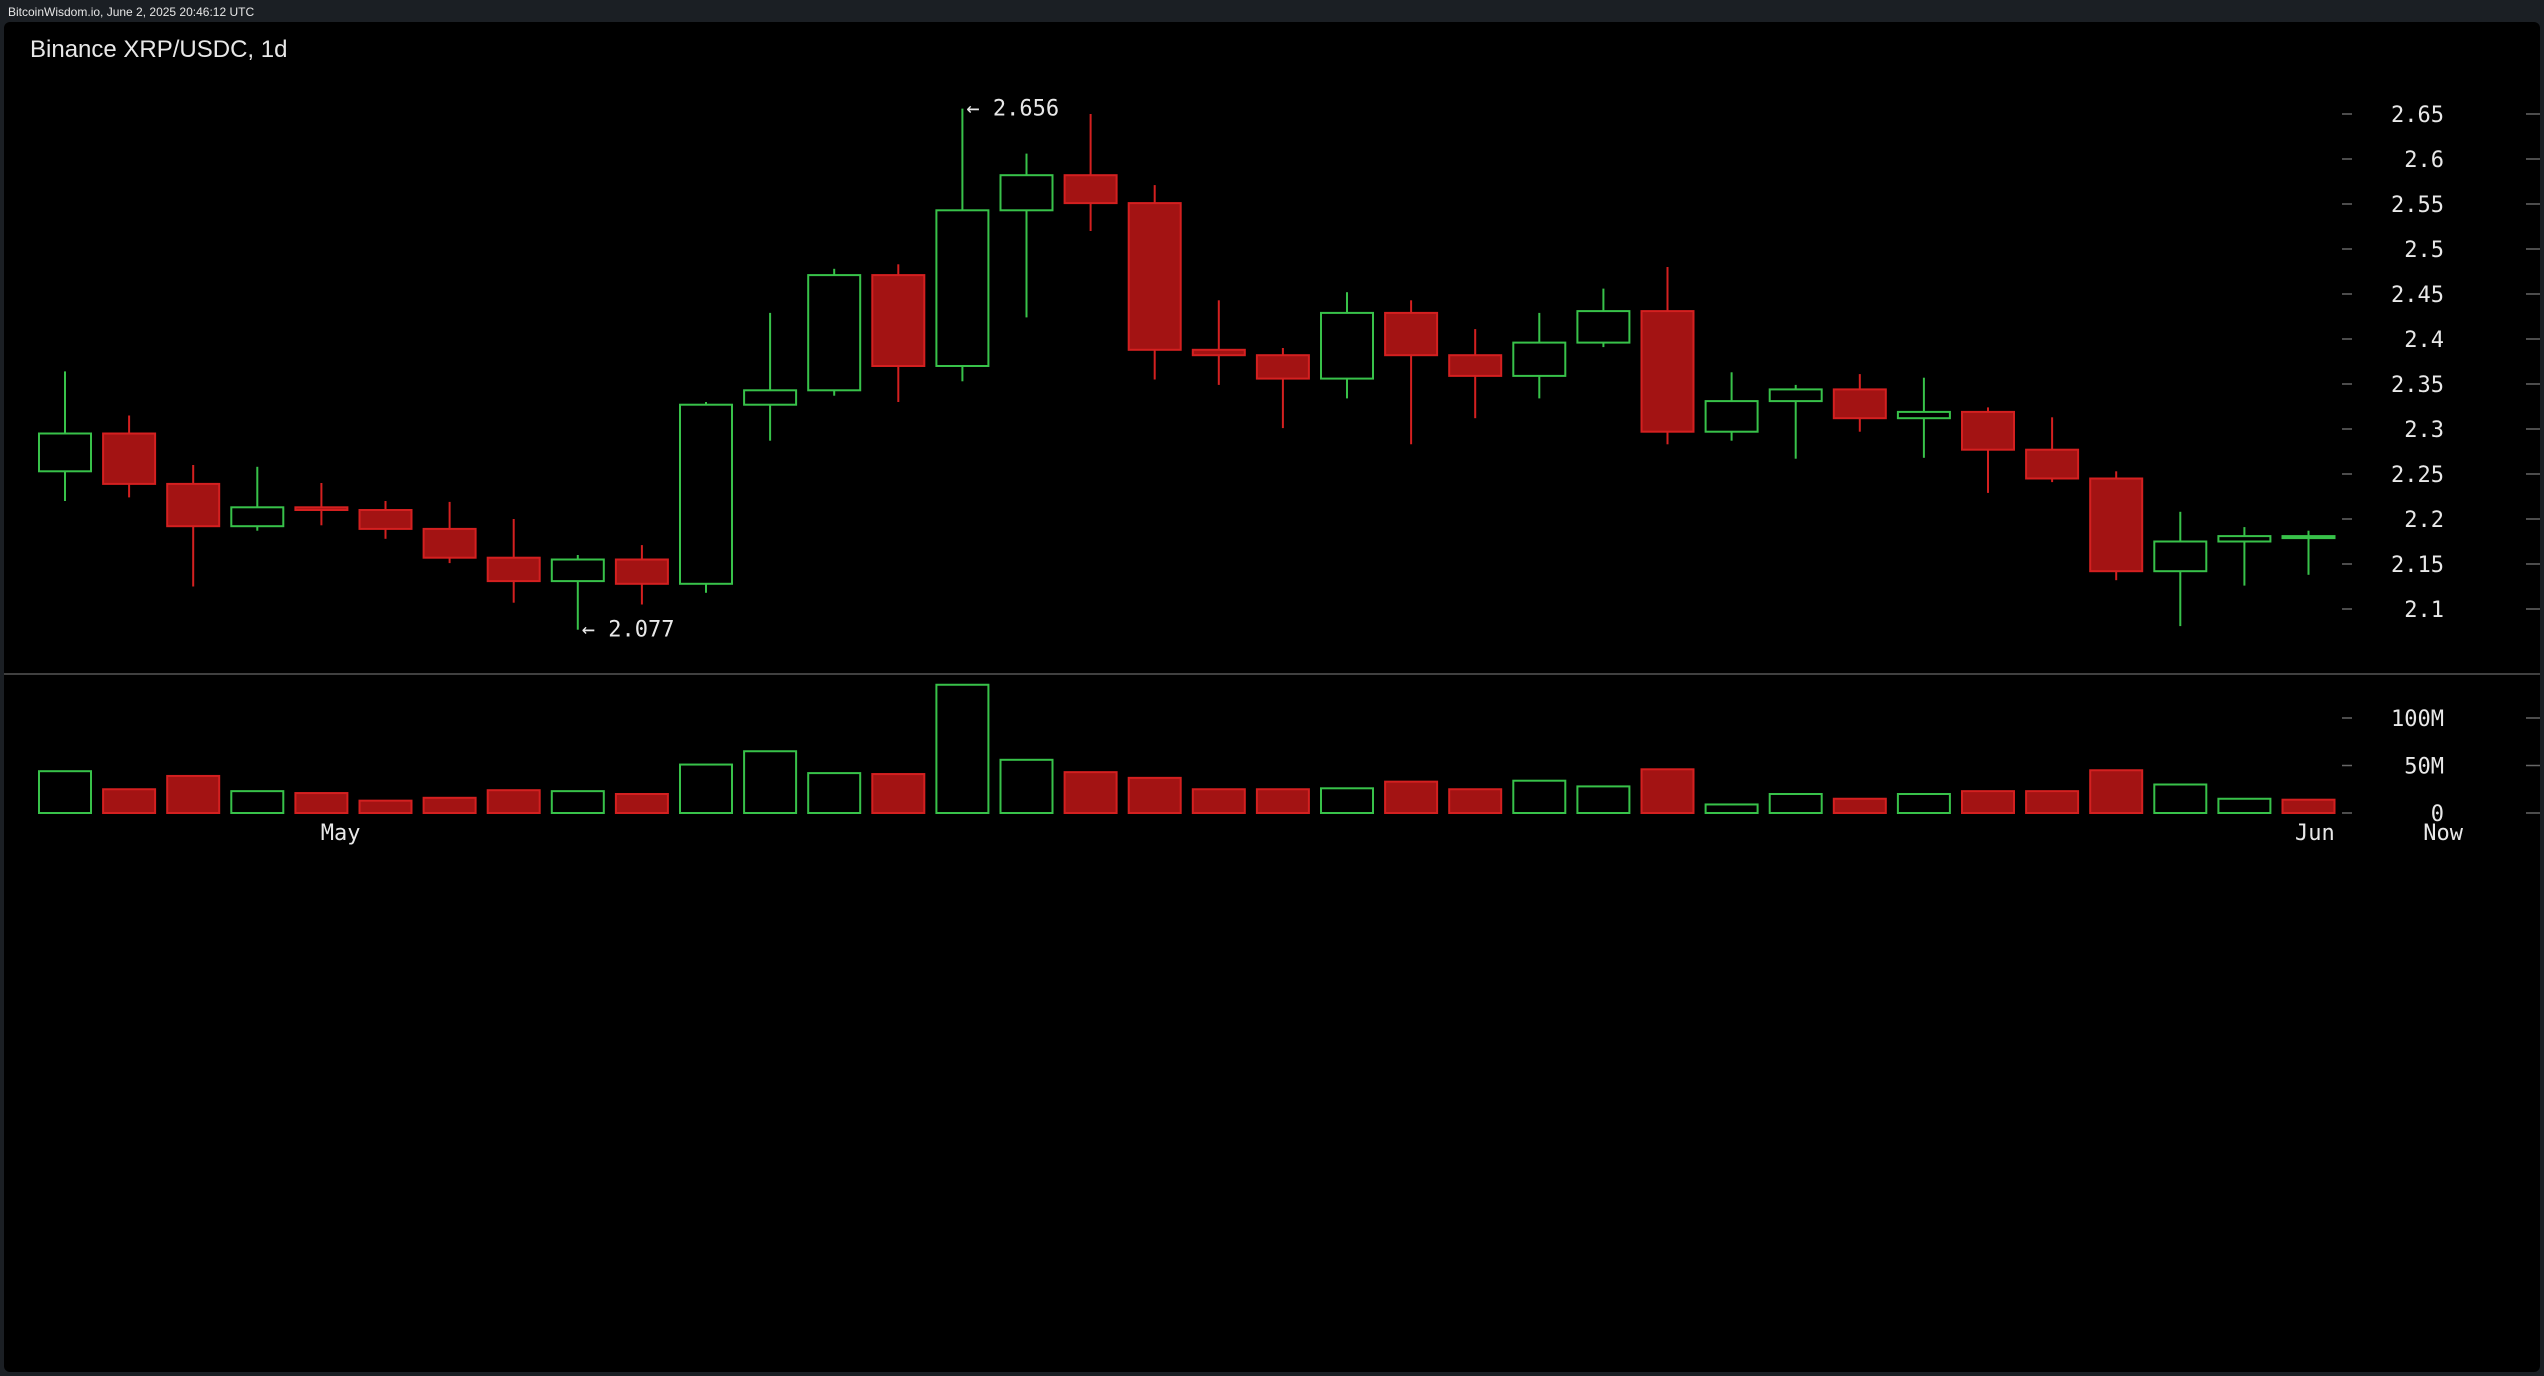 Image resolution: width=2544 pixels, height=1376 pixels. What do you see at coordinates (1187, 749) in the screenshot?
I see `volume-bars-layer` at bounding box center [1187, 749].